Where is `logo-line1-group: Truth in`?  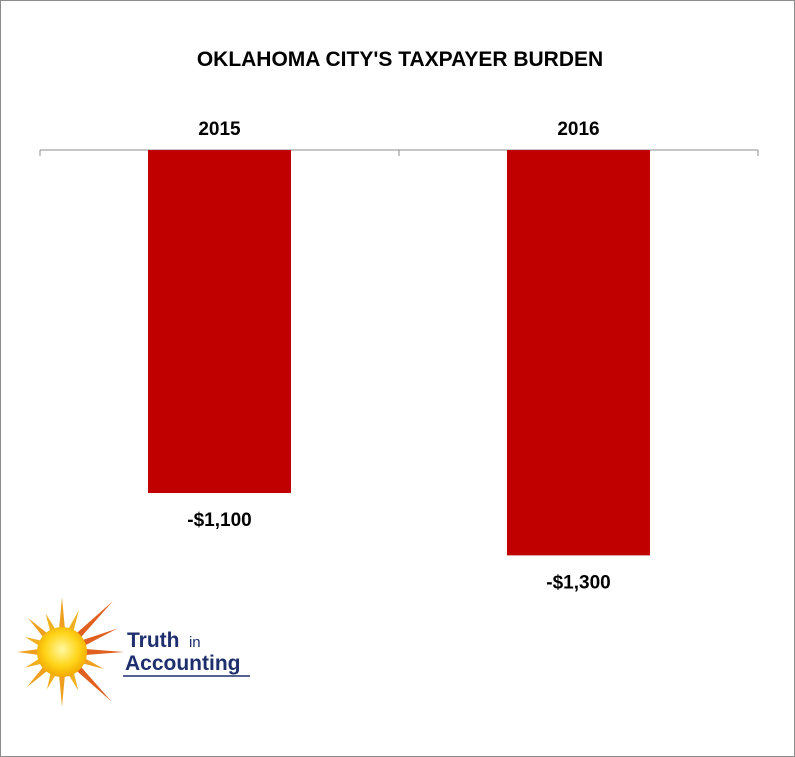 logo-line1-group: Truth in is located at coordinates (164, 640).